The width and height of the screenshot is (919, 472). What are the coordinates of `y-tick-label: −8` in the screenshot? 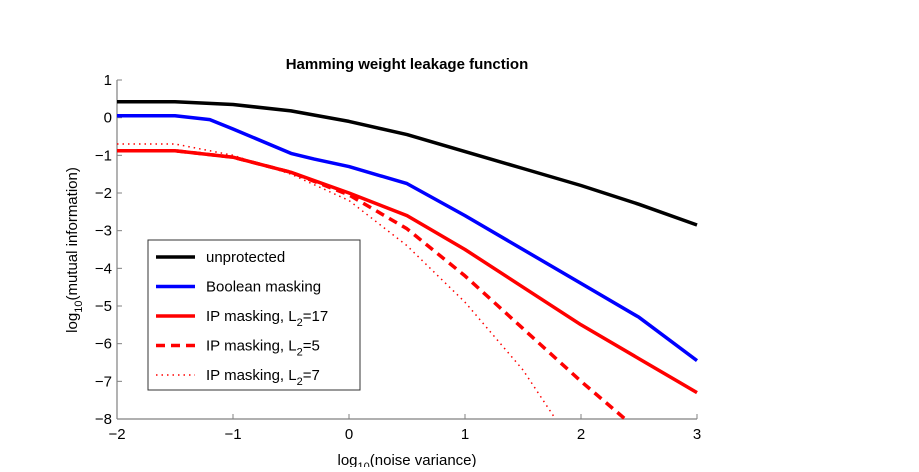 It's located at (103, 419).